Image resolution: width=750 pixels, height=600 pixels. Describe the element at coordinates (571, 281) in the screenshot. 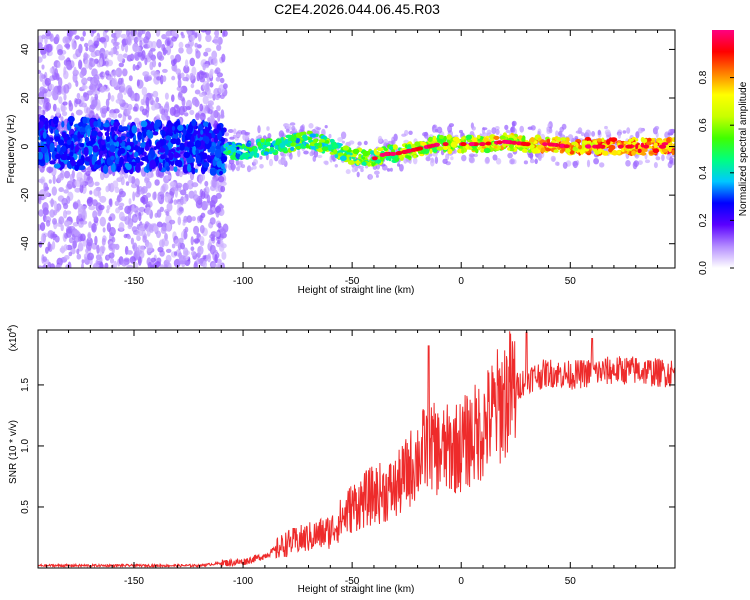

I see `spectrogram-x-tick-label: 50` at that location.